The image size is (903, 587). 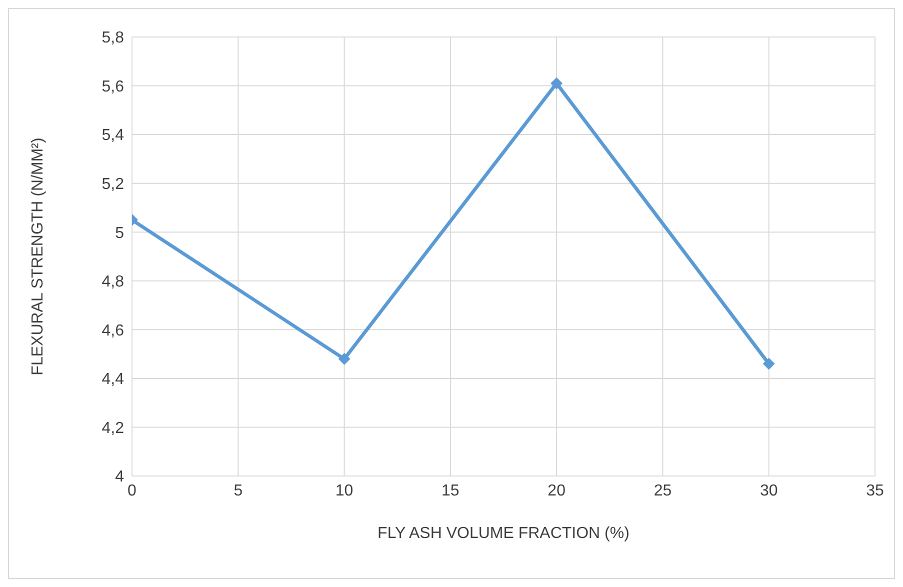 What do you see at coordinates (344, 491) in the screenshot?
I see `x-tick-label: 10` at bounding box center [344, 491].